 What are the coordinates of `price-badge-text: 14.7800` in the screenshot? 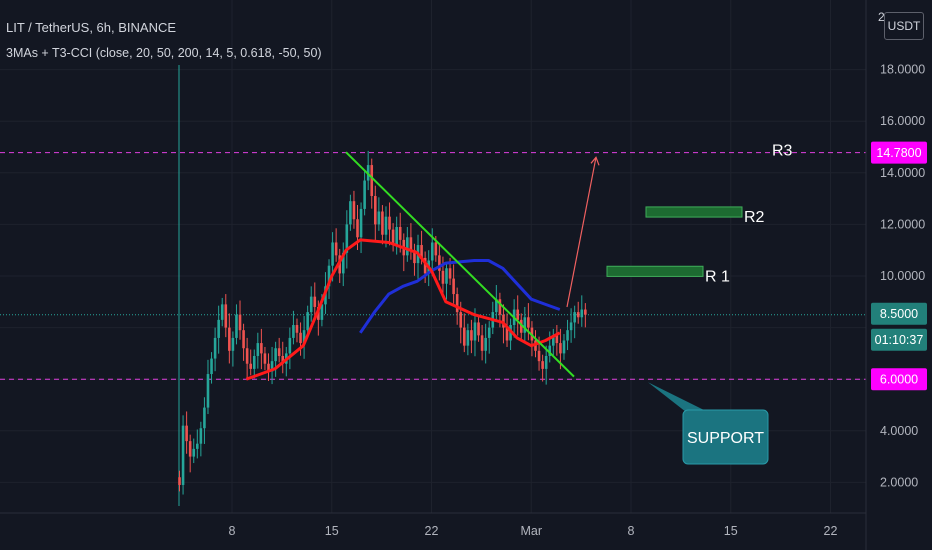 It's located at (898, 153).